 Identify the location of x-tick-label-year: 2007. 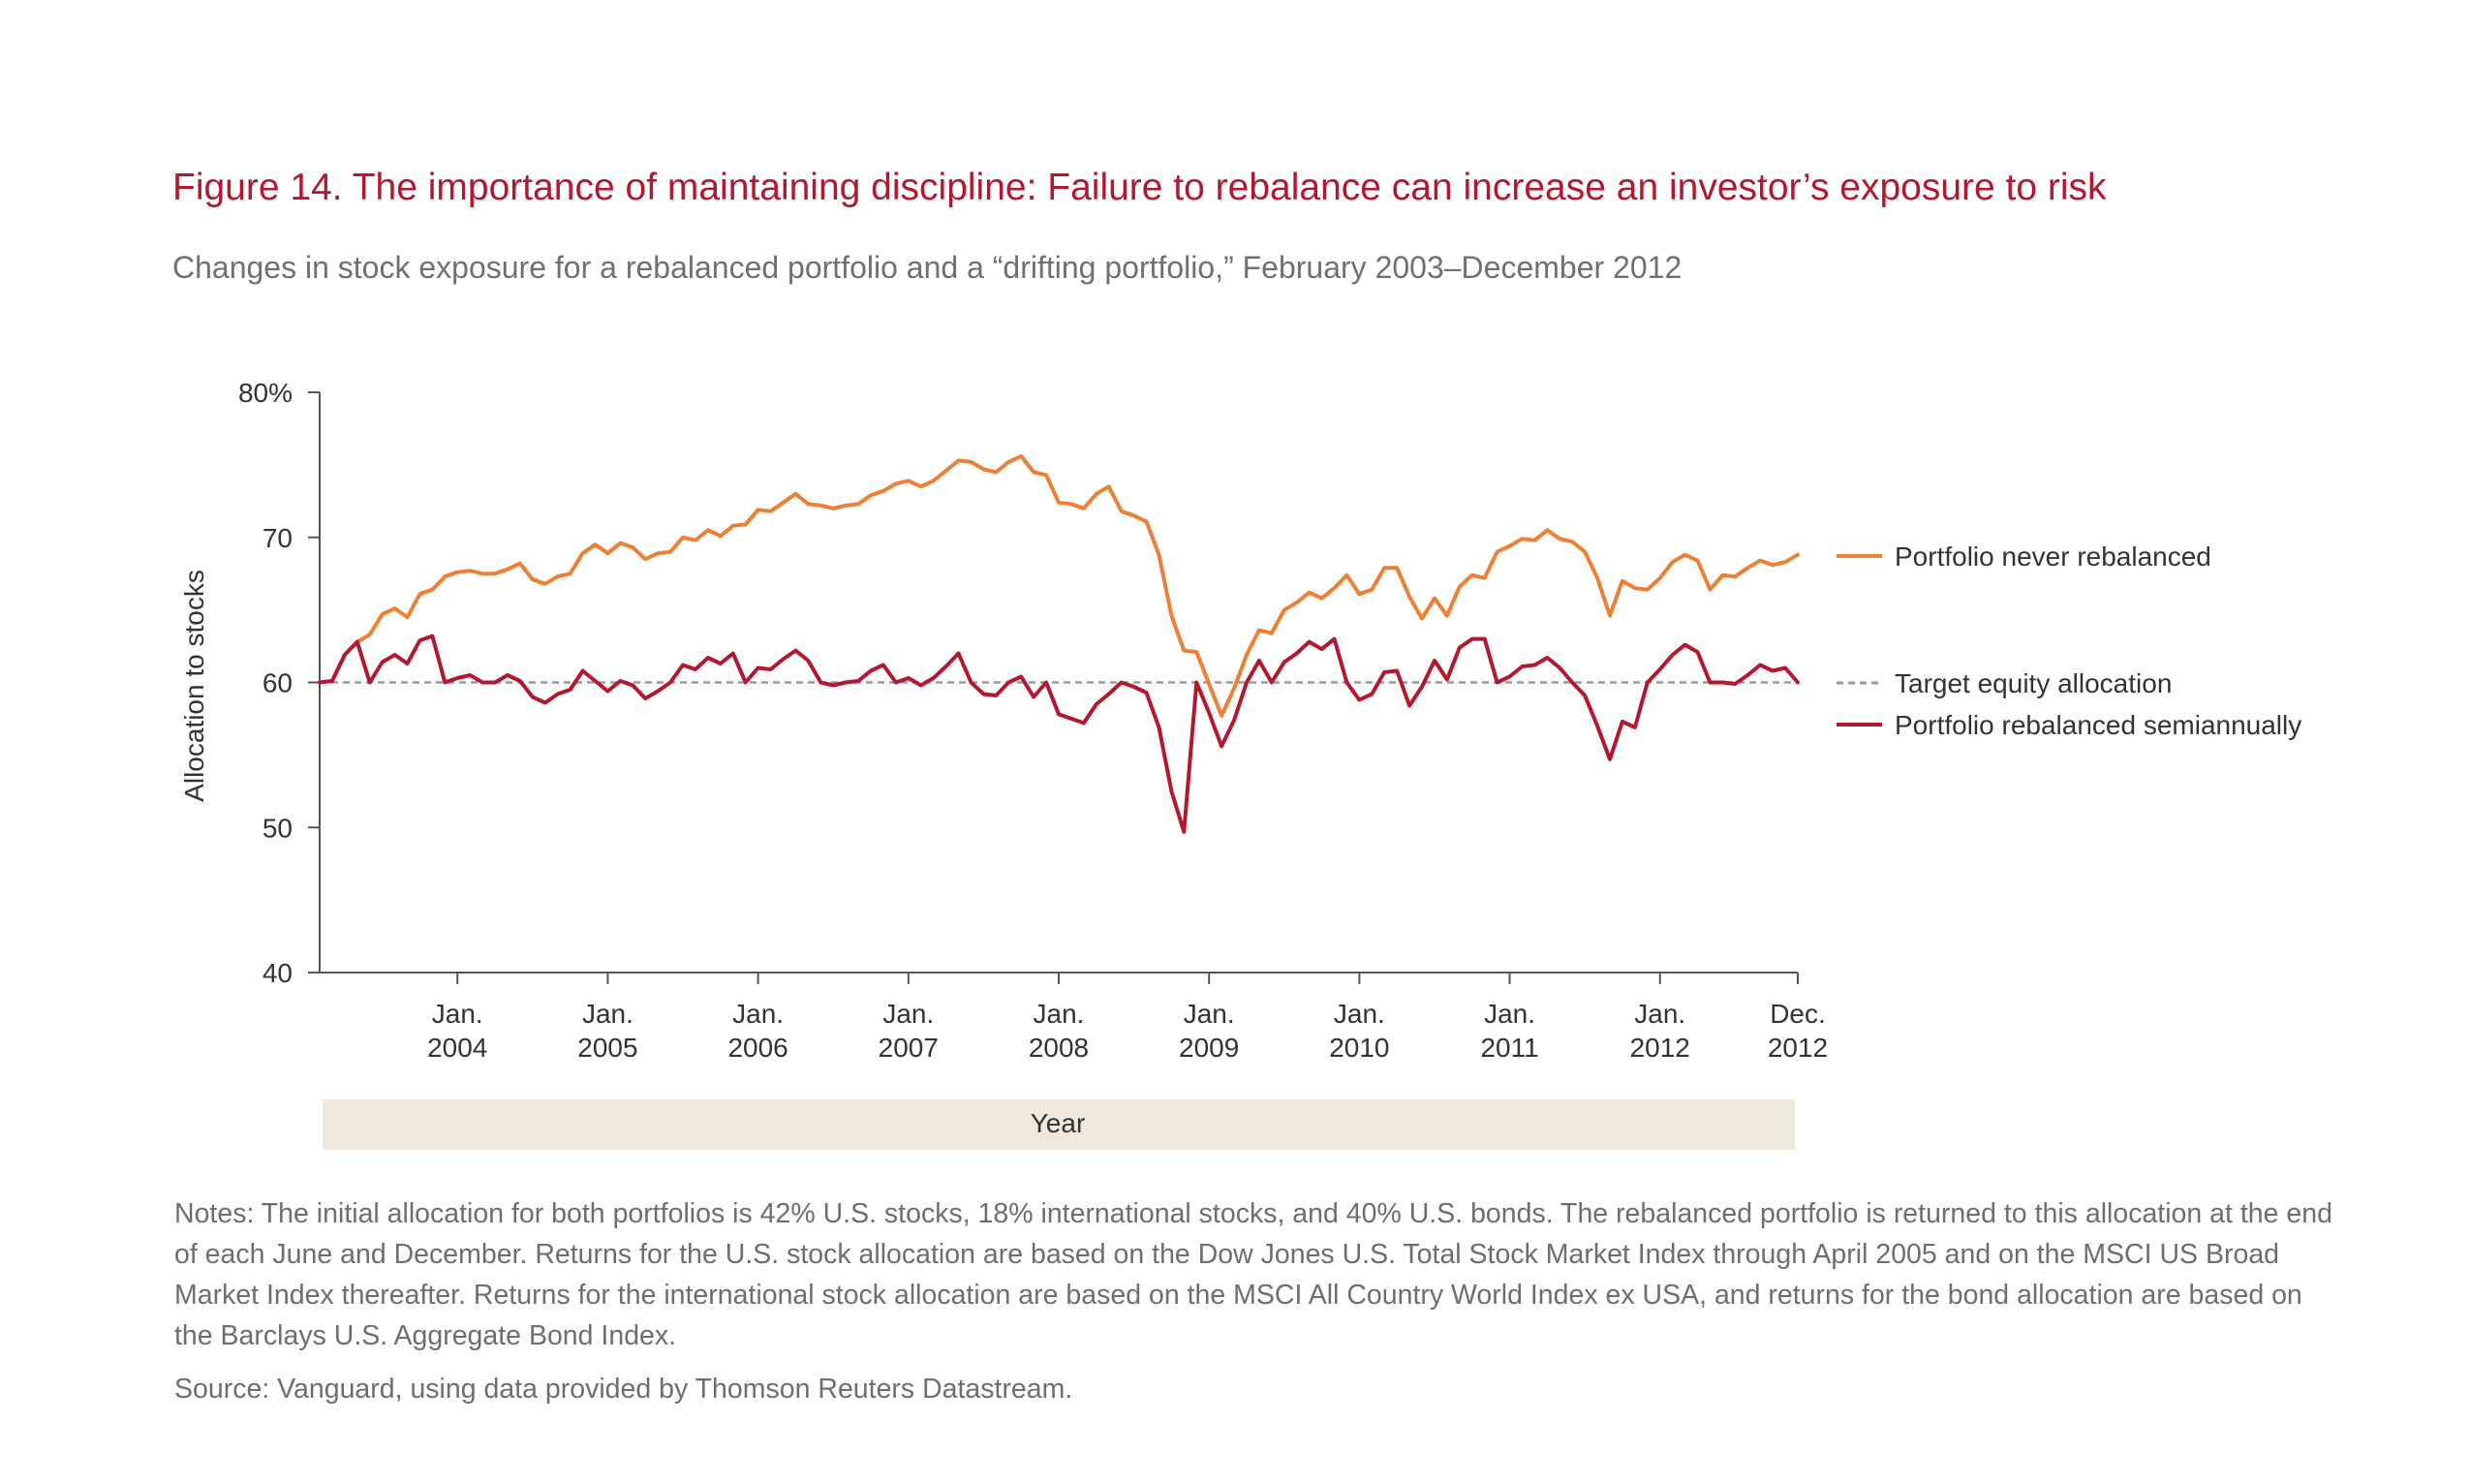
(909, 1048).